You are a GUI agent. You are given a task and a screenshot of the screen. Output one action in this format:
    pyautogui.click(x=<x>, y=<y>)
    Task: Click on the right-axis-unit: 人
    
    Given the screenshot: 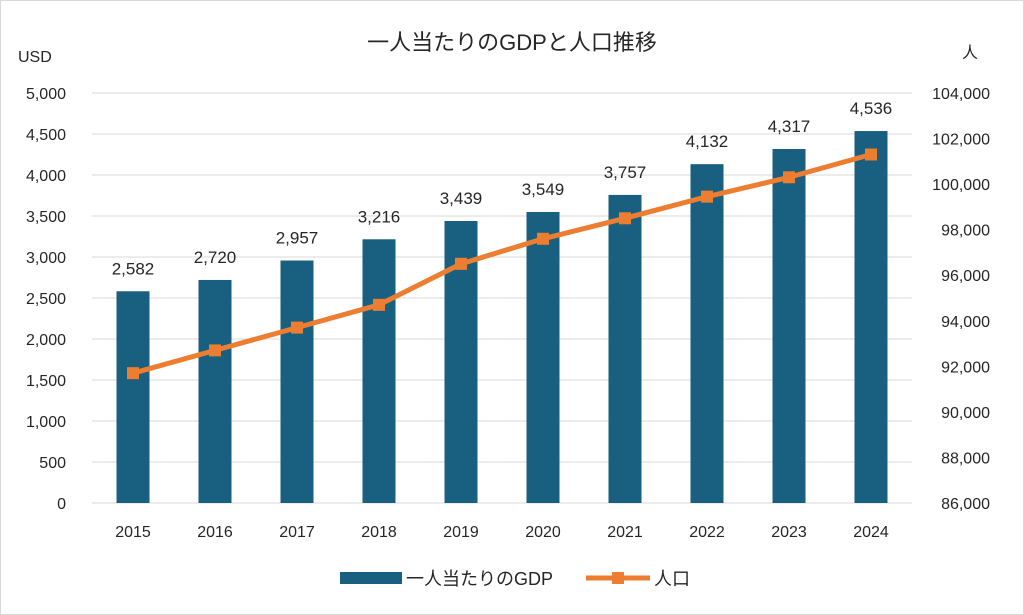 What is the action you would take?
    pyautogui.click(x=970, y=53)
    